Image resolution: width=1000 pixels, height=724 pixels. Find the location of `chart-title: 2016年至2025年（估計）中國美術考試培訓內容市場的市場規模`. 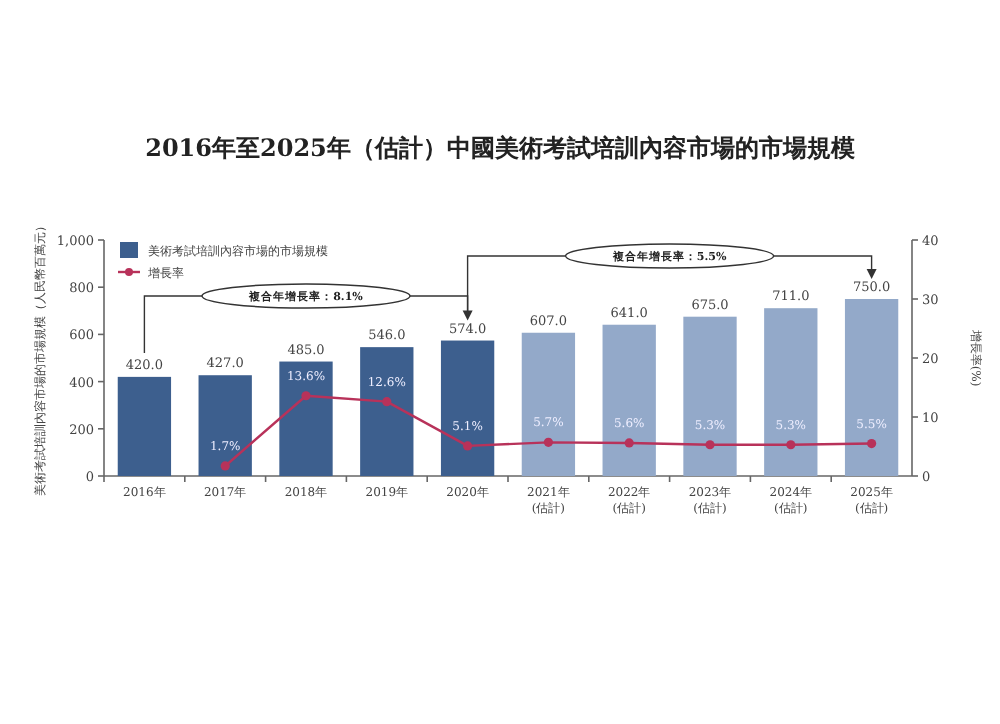

chart-title: 2016年至2025年（估計）中國美術考試培訓內容市場的市場規模 is located at coordinates (500, 148).